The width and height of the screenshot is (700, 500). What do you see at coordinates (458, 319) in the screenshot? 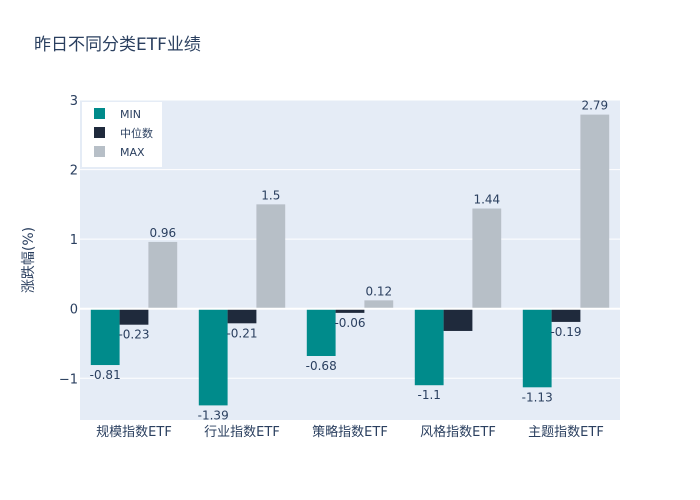
I see `bar-中位数-3` at bounding box center [458, 319].